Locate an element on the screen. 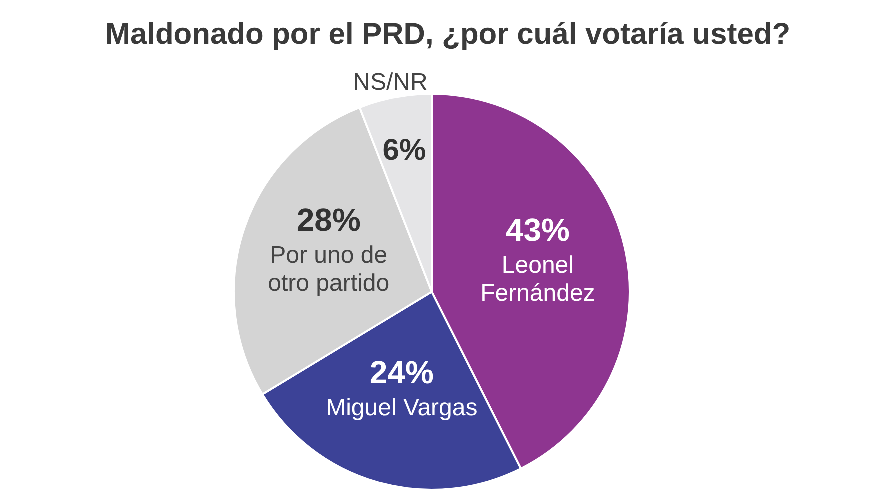  data-label: 43% is located at coordinates (538, 230).